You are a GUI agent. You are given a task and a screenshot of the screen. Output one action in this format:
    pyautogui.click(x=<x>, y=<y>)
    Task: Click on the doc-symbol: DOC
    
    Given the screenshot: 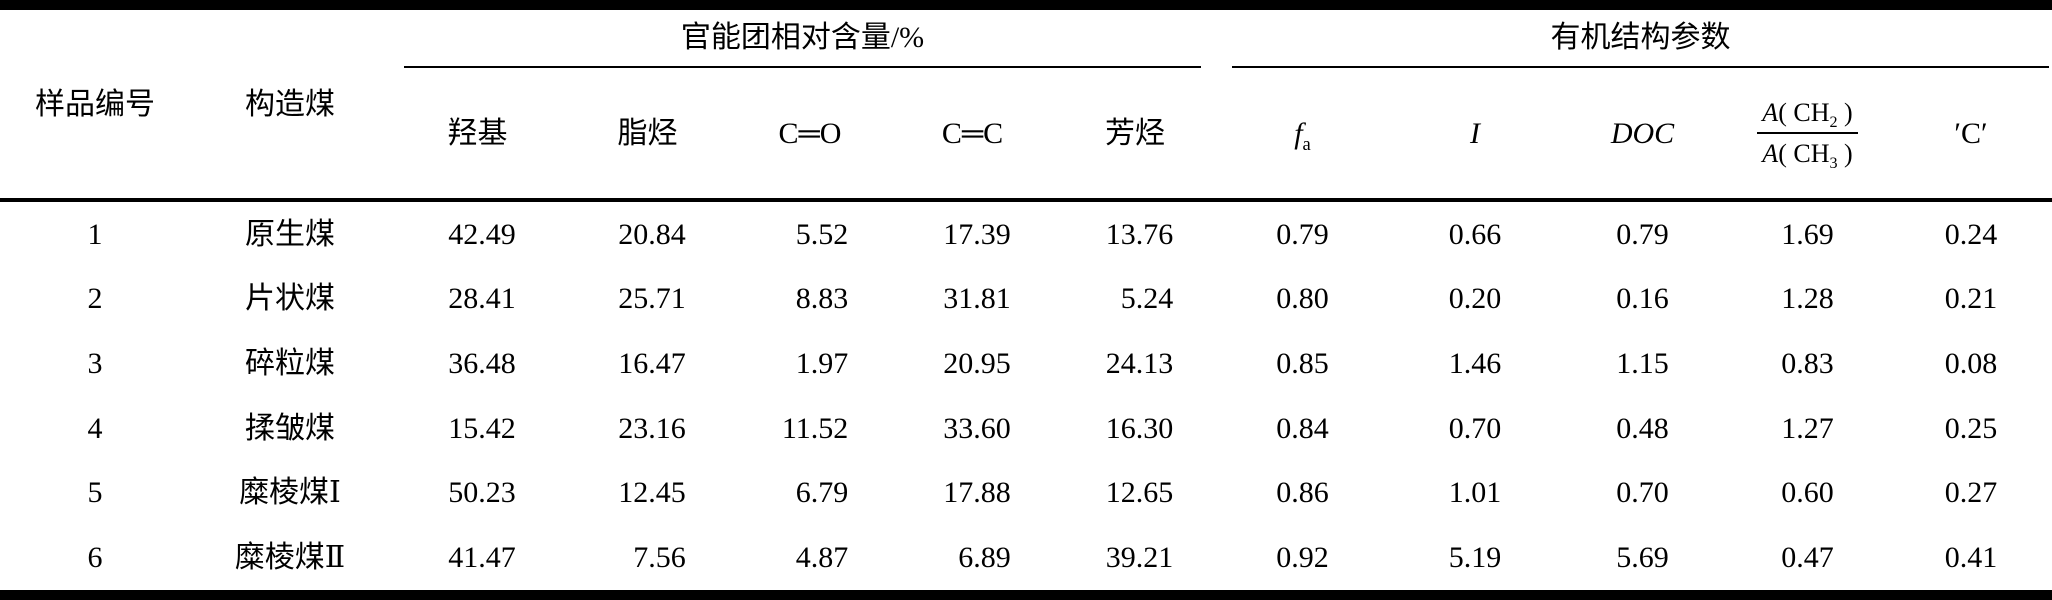 What is the action you would take?
    pyautogui.click(x=1642, y=133)
    